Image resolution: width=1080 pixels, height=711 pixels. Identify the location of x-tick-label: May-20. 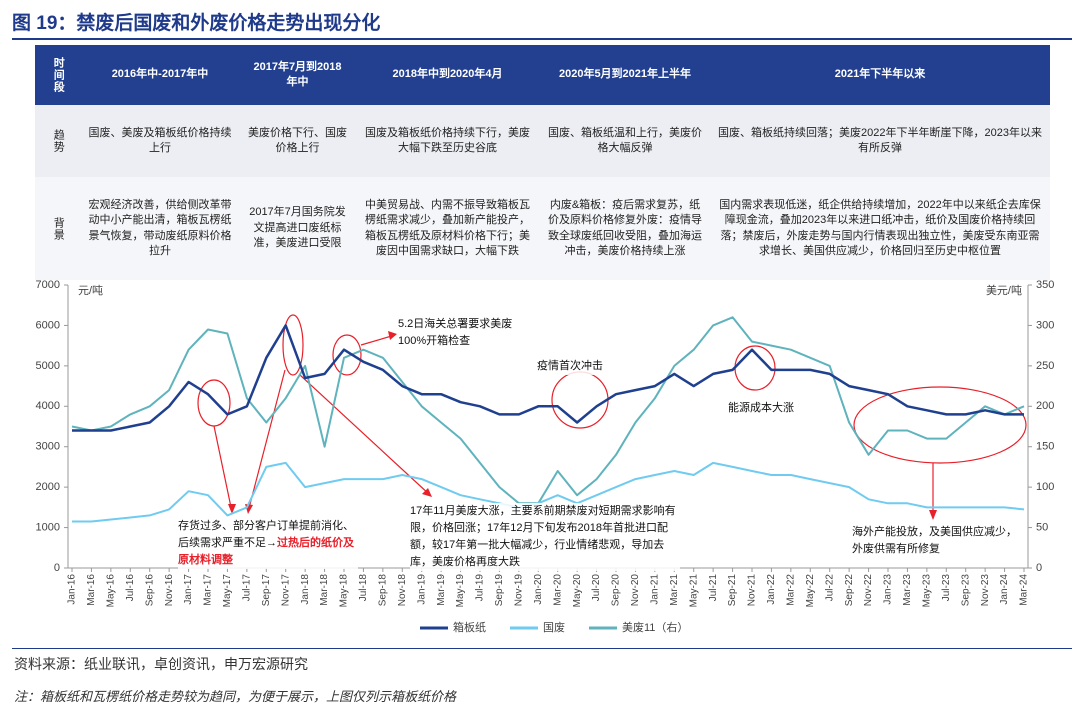
(577, 591).